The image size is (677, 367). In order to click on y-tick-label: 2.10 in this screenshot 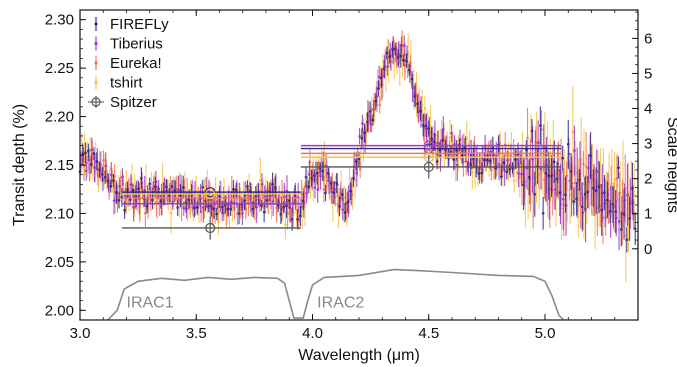, I will do `click(59, 213)`.